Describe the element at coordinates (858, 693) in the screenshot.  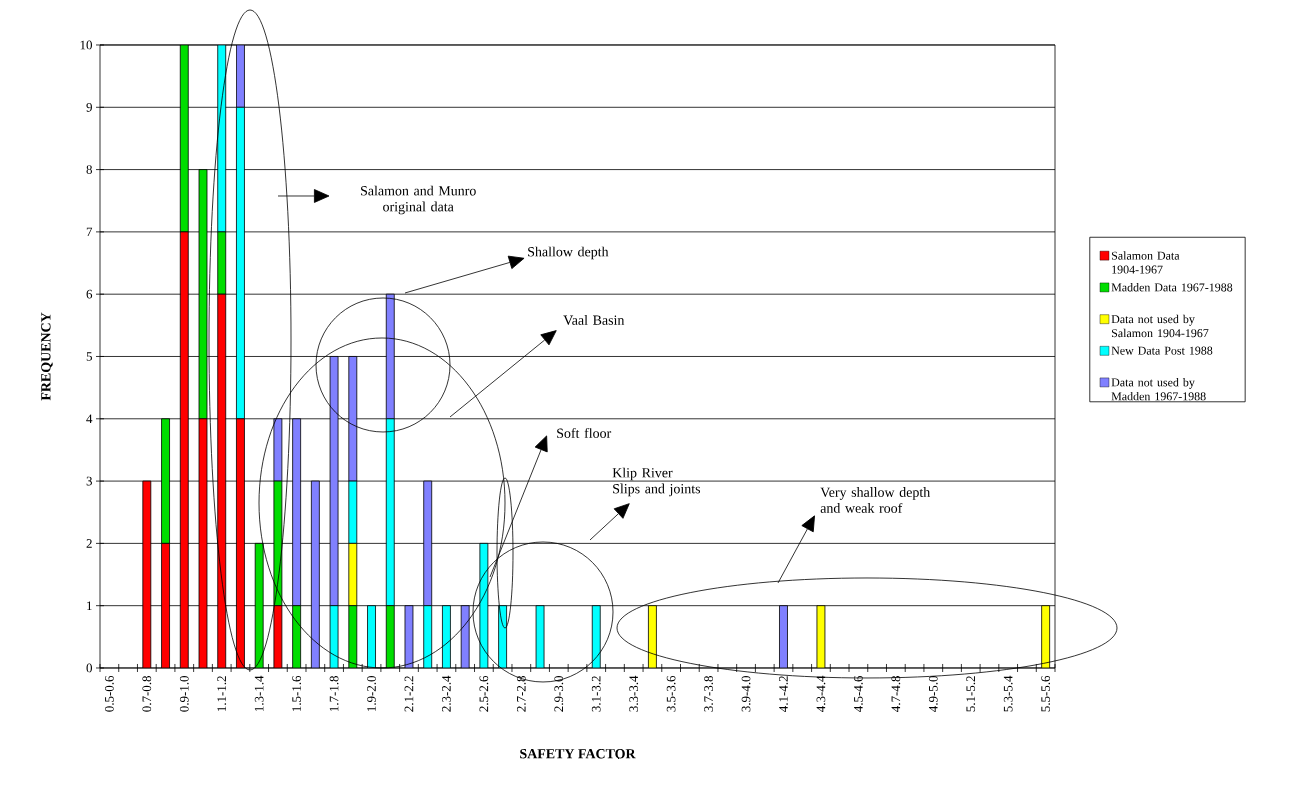
I see `x-tick-label: 4.5-4.6` at that location.